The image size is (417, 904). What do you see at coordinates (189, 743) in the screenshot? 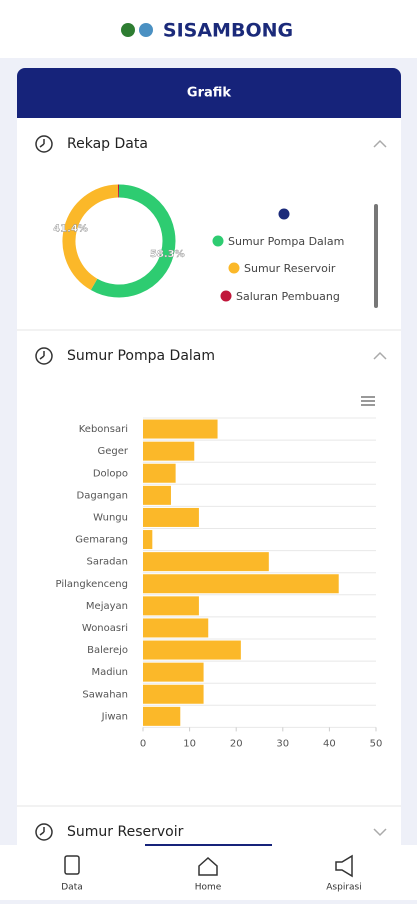
I see `x-tick-label: 10` at bounding box center [189, 743].